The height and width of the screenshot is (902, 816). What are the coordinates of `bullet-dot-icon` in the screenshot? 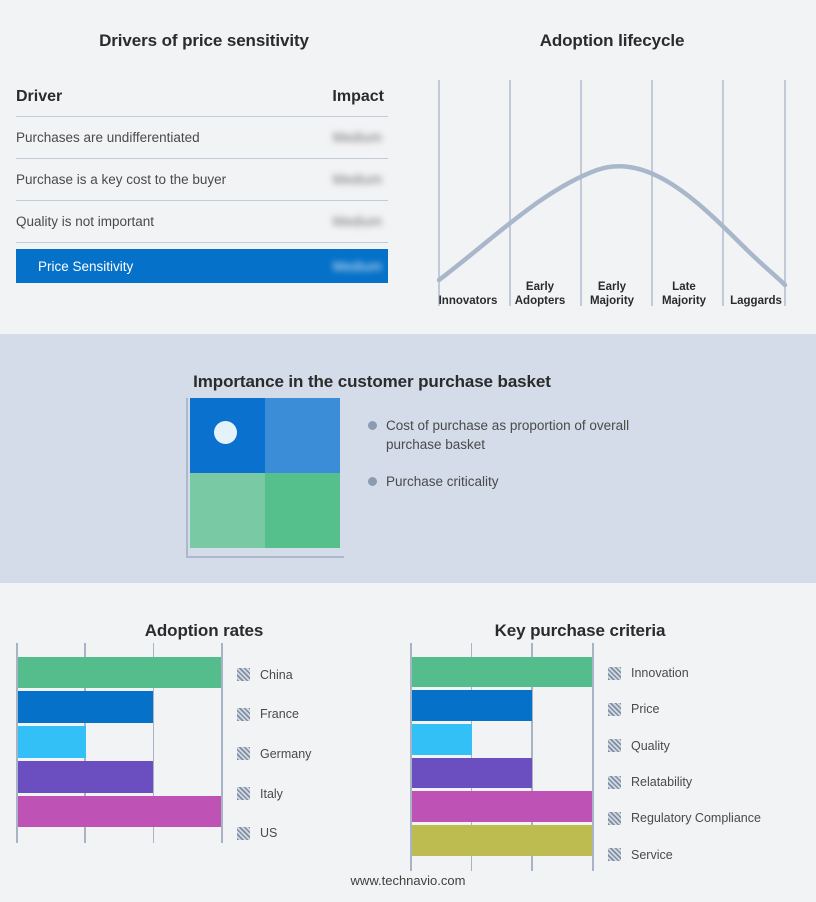 It's located at (372, 481).